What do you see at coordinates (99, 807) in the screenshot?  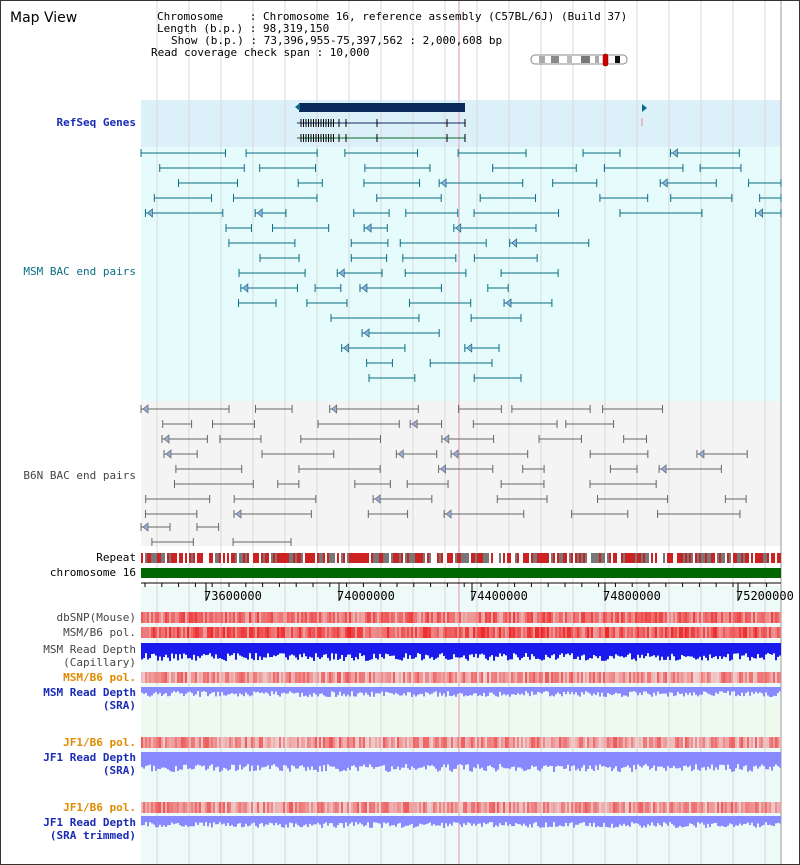 I see `jf1-b6-pol-trimmed-label: JF1/B6 pol.` at bounding box center [99, 807].